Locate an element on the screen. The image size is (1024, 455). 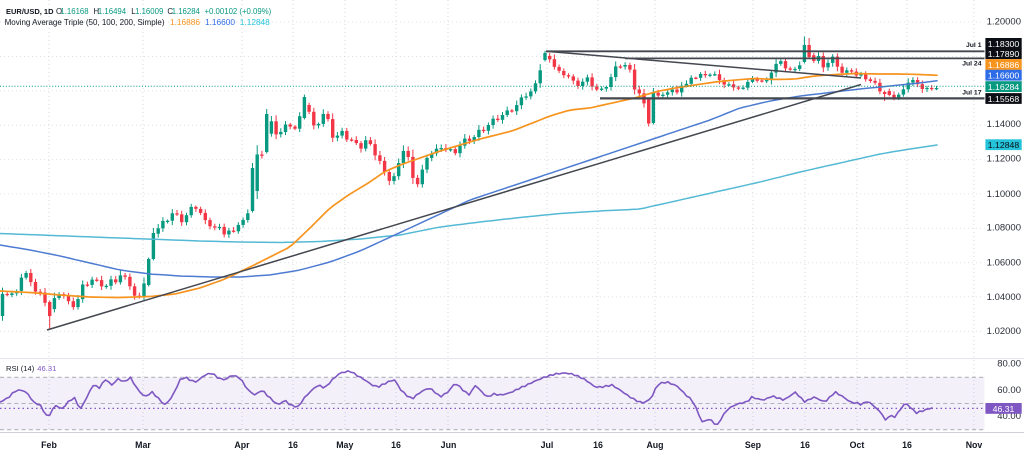
svg-text: H is located at coordinates (97, 11).